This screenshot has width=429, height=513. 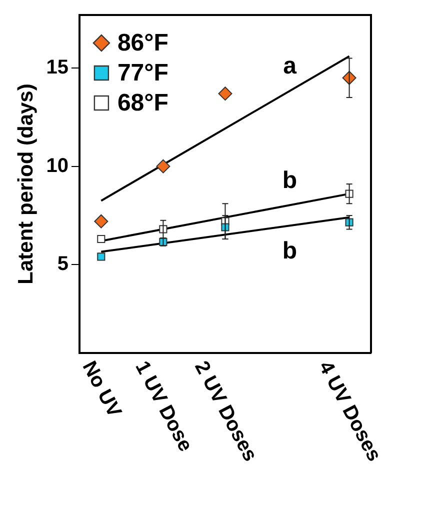 What do you see at coordinates (57, 165) in the screenshot?
I see `y-tick-label: 10` at bounding box center [57, 165].